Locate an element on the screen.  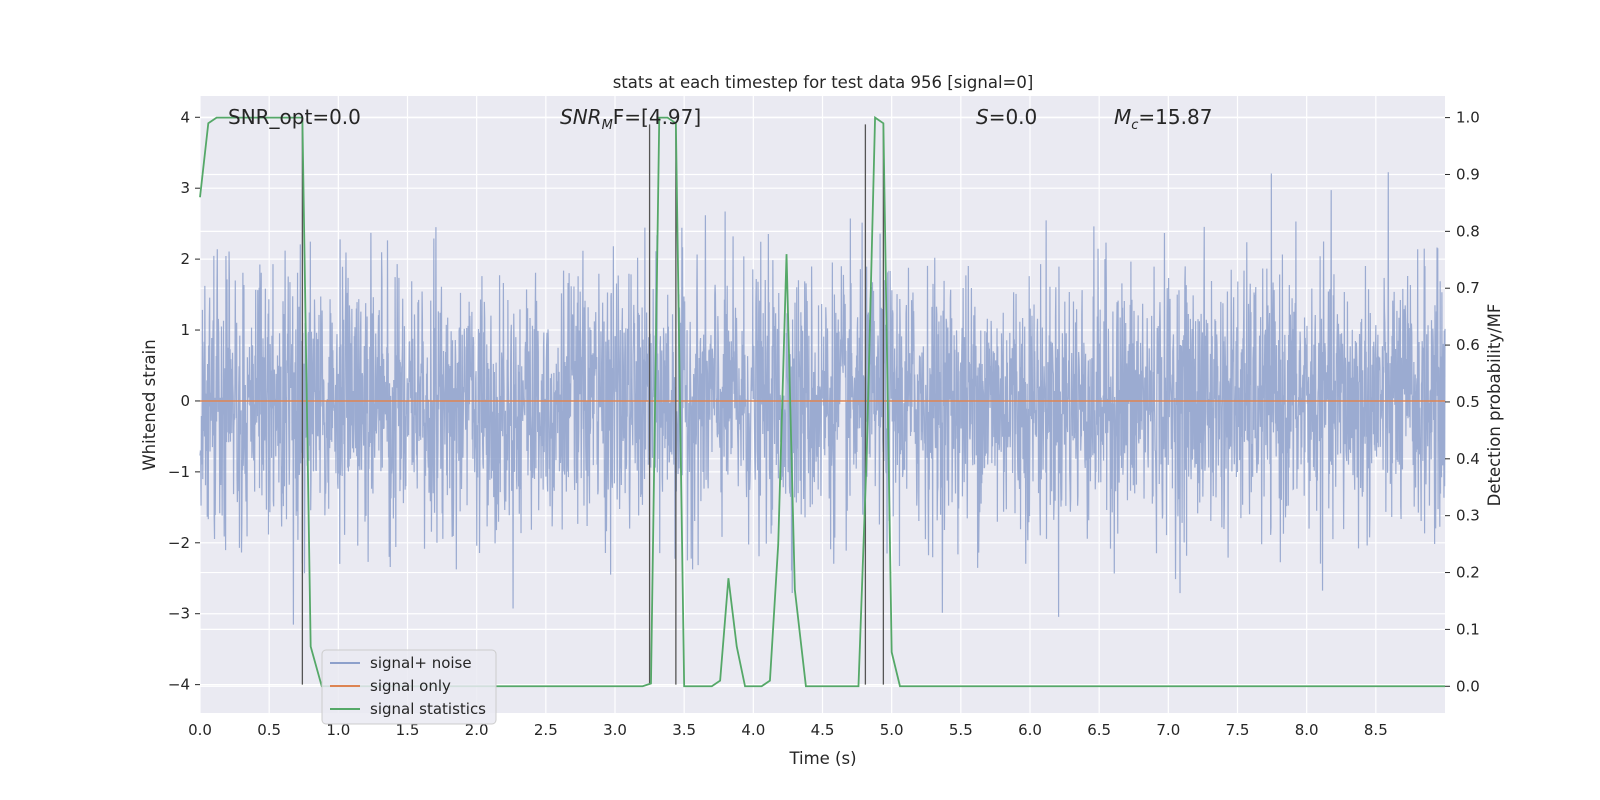
y-tick-label-left: 2 is located at coordinates (185, 259).